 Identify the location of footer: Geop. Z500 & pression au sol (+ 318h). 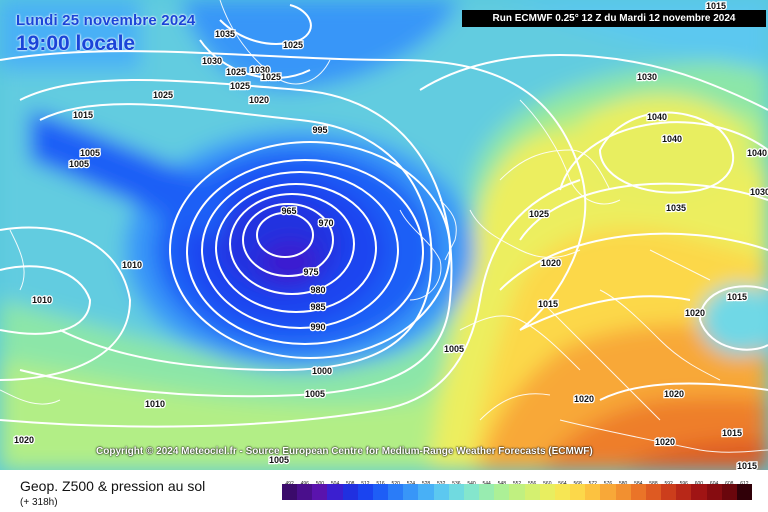
(384, 491).